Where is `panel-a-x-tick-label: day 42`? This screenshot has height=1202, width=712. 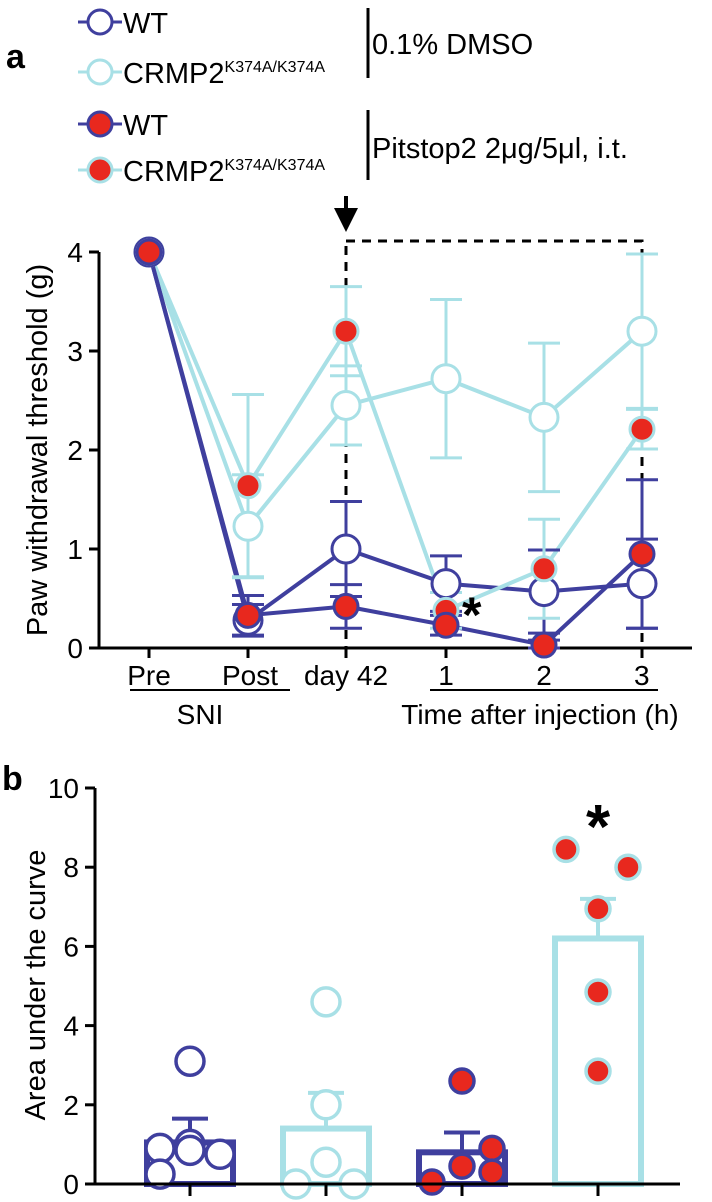
panel-a-x-tick-label: day 42 is located at coordinates (346, 675).